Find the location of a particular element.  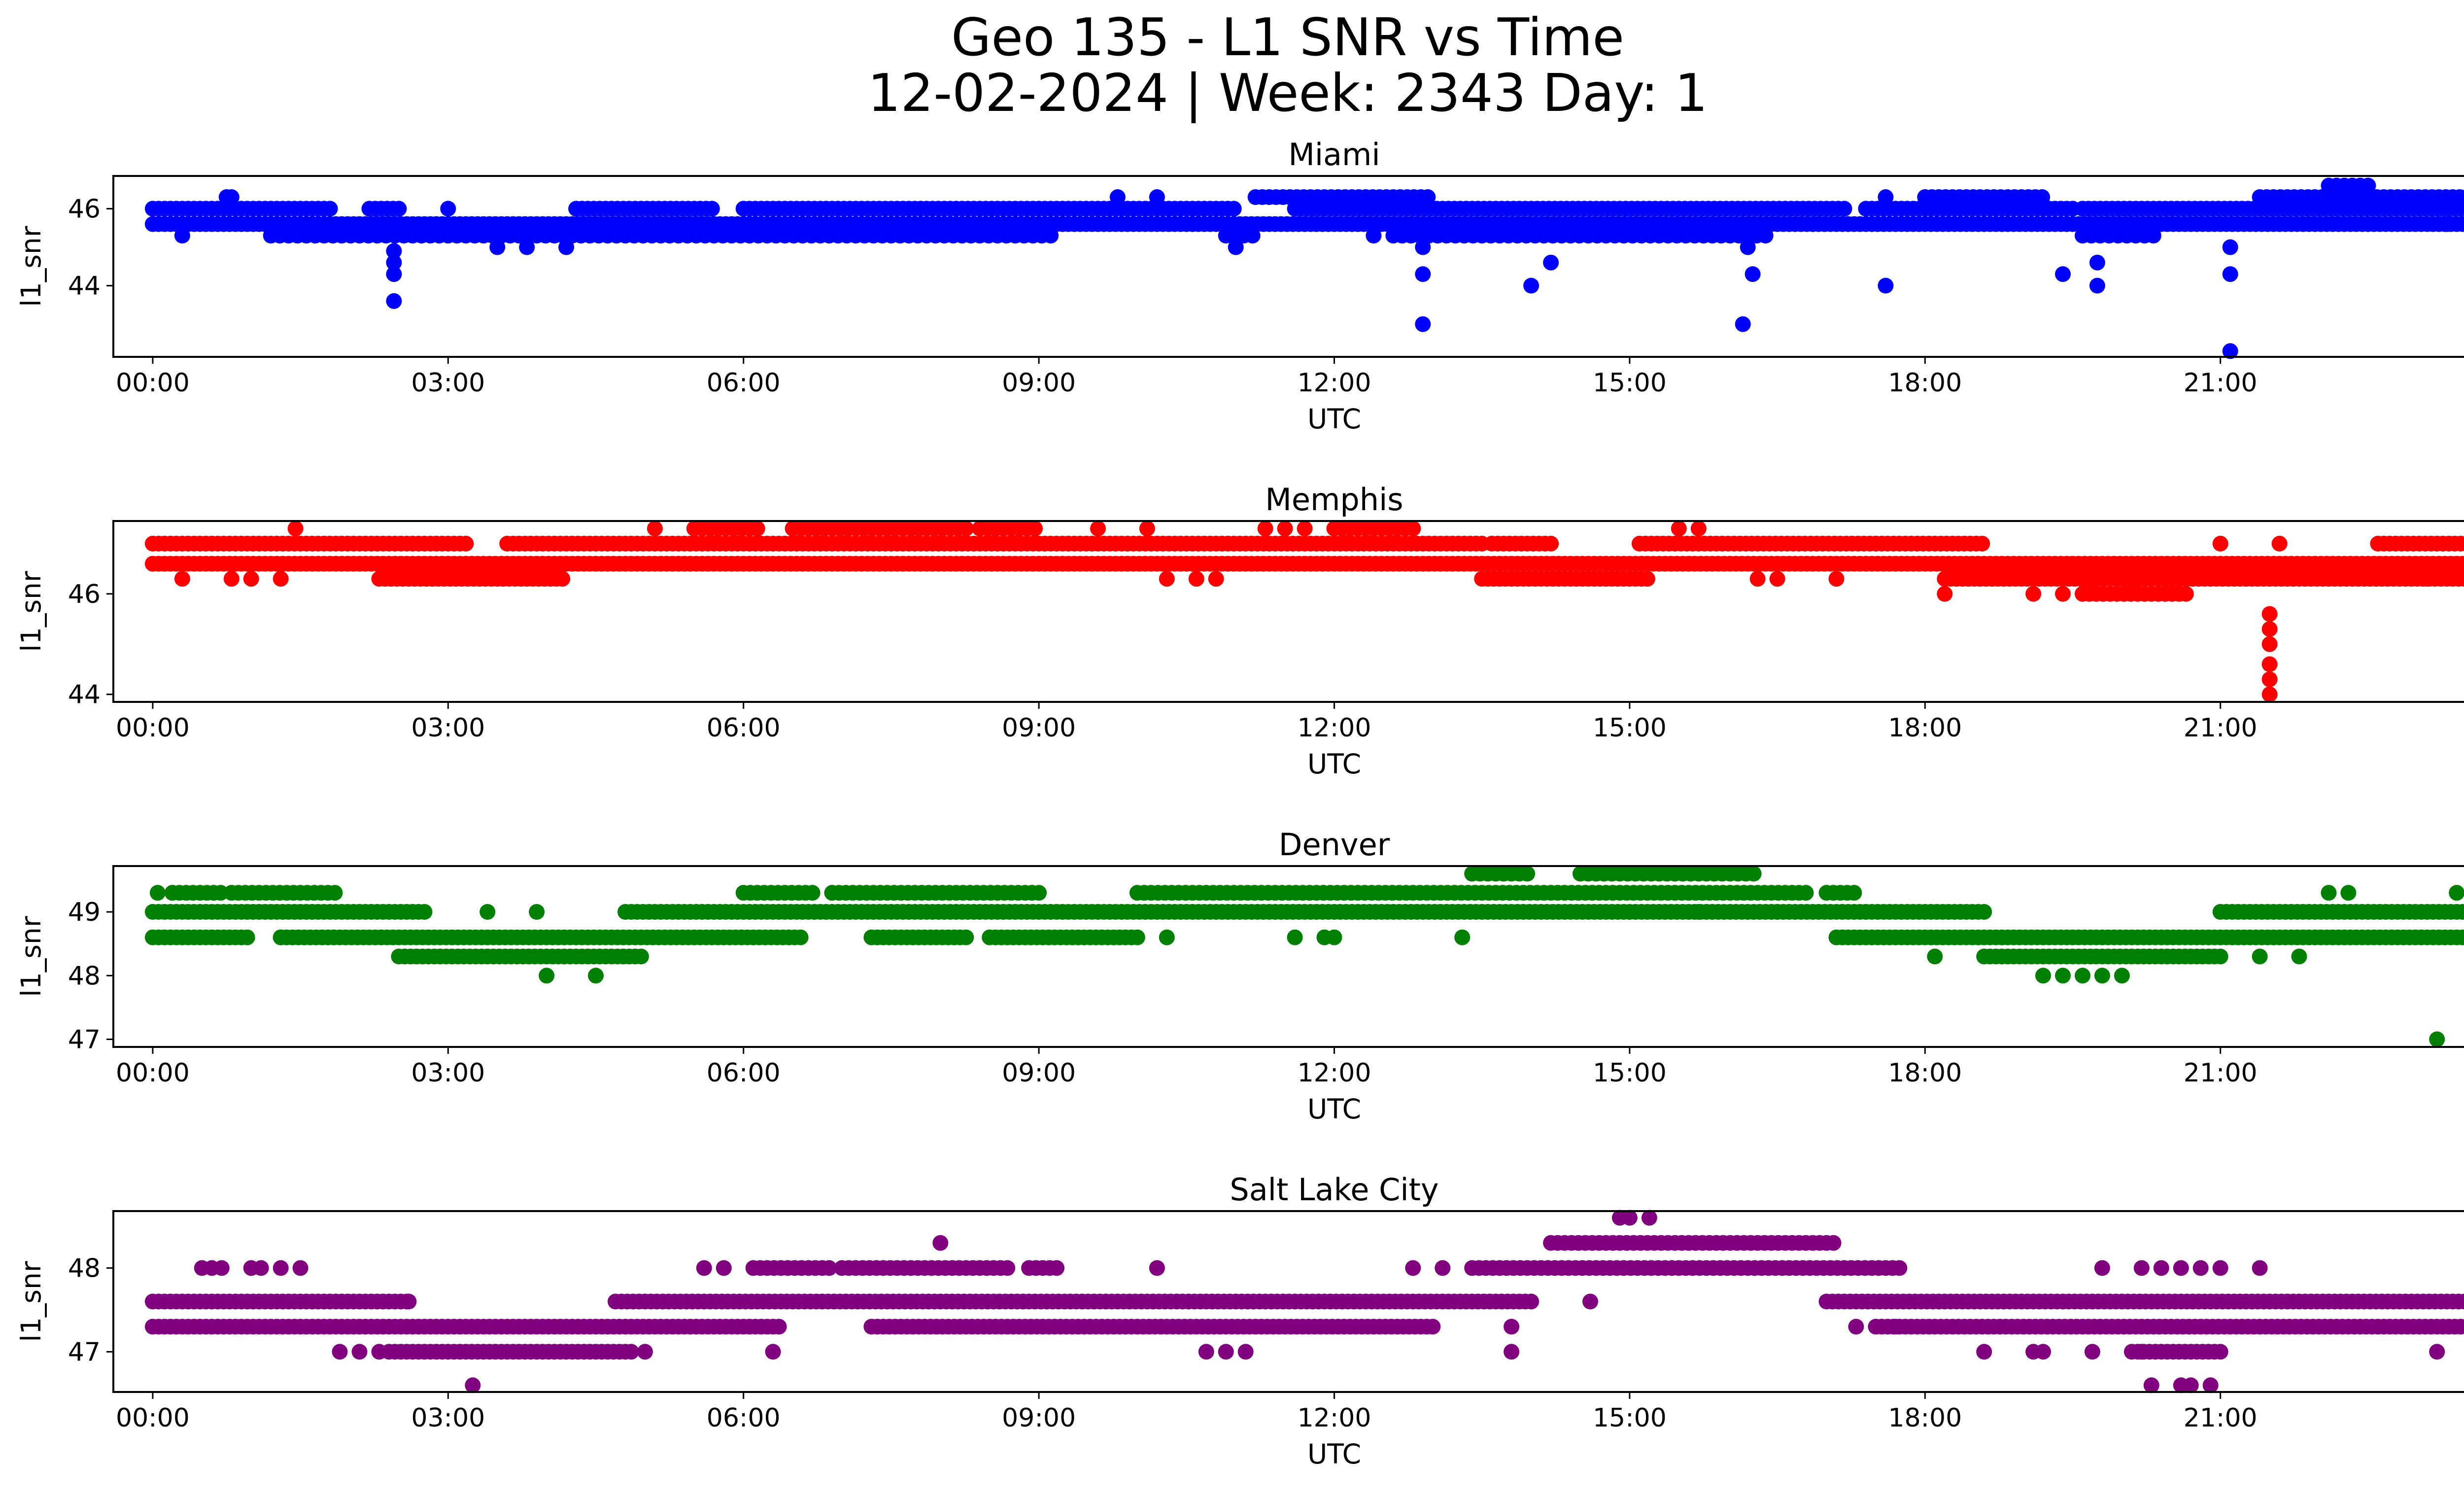

x-tick-label: 00:00 is located at coordinates (153, 728).